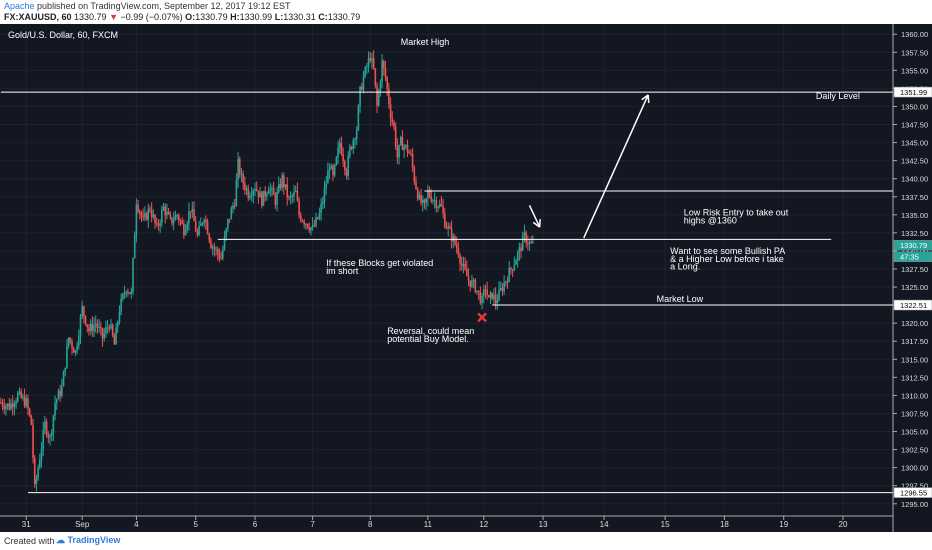 The height and width of the screenshot is (550, 932). I want to click on author-link: Apache, so click(19, 6).